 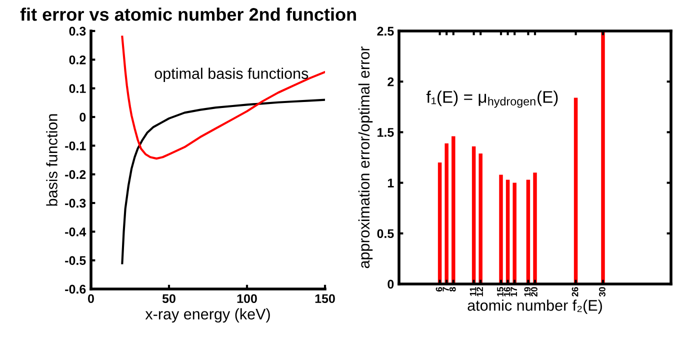 I want to click on y-tick-label: 0.1, so click(x=77, y=88).